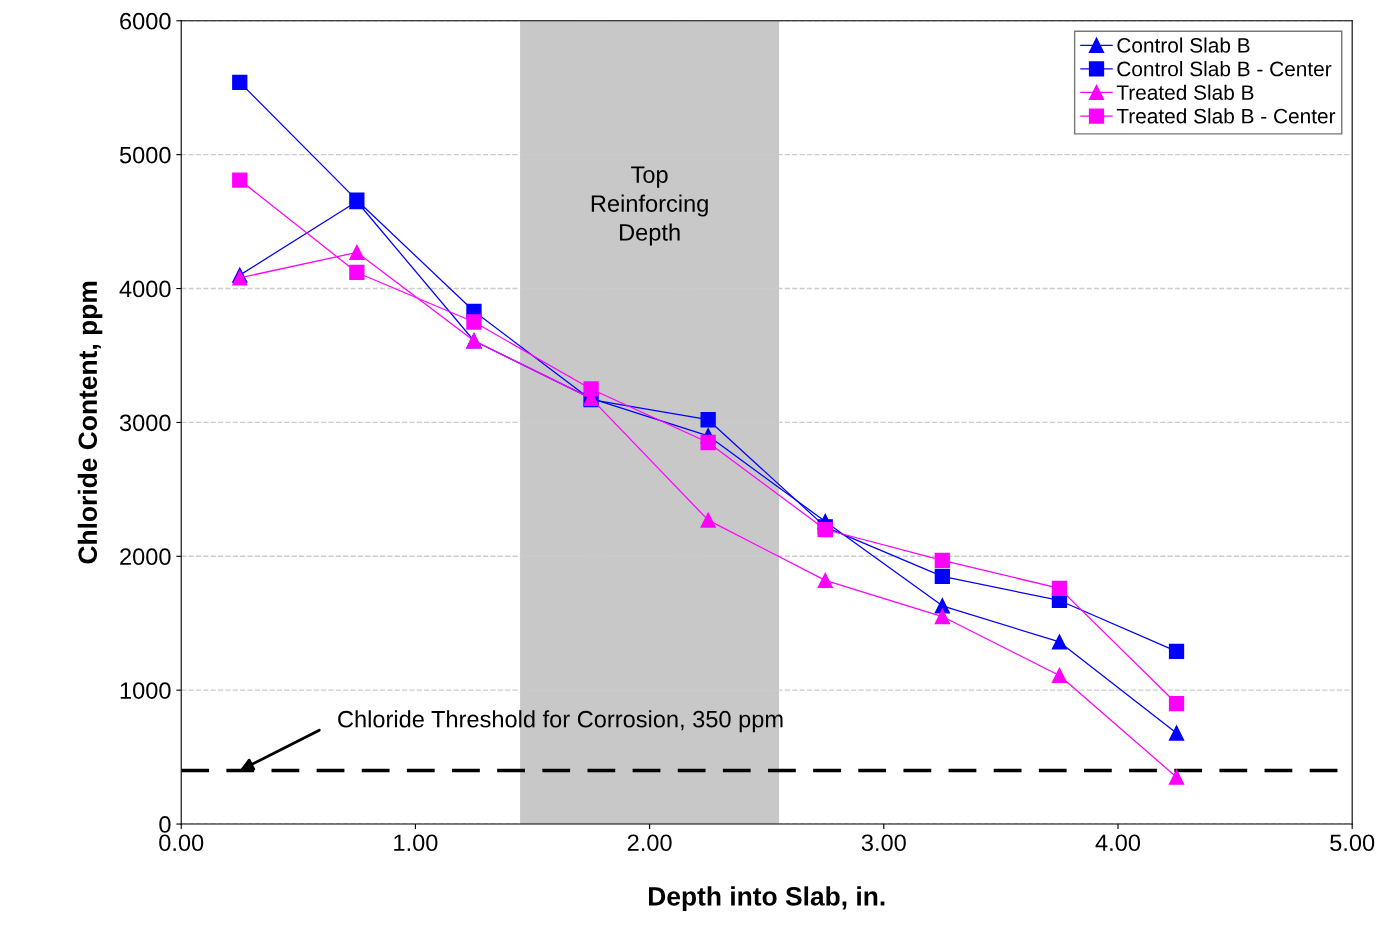 The width and height of the screenshot is (1394, 945). Describe the element at coordinates (145, 289) in the screenshot. I see `y-tick-label: 4000` at that location.